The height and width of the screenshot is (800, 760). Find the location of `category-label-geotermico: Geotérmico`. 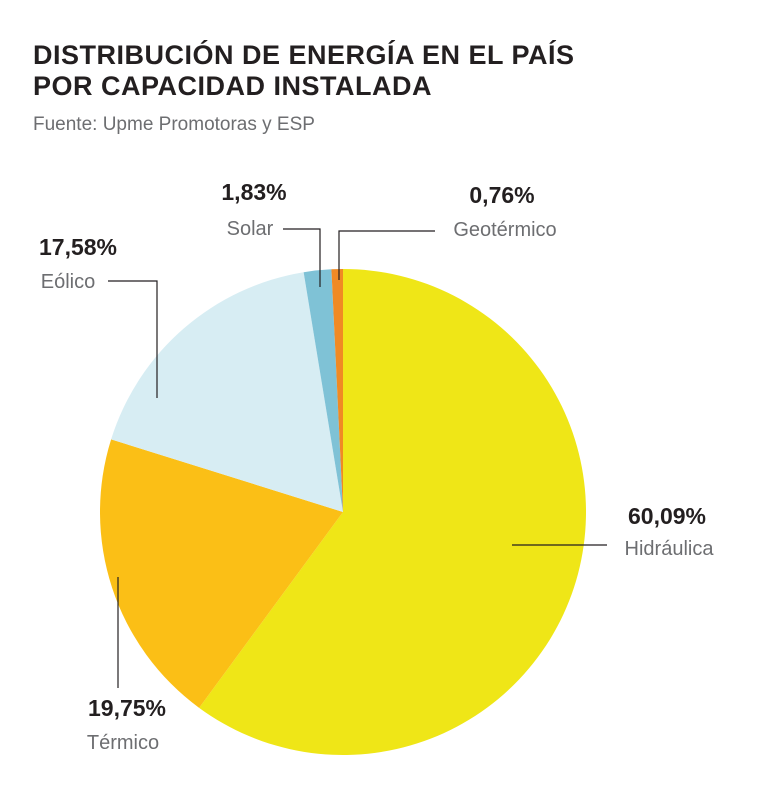

category-label-geotermico: Geotérmico is located at coordinates (504, 230).